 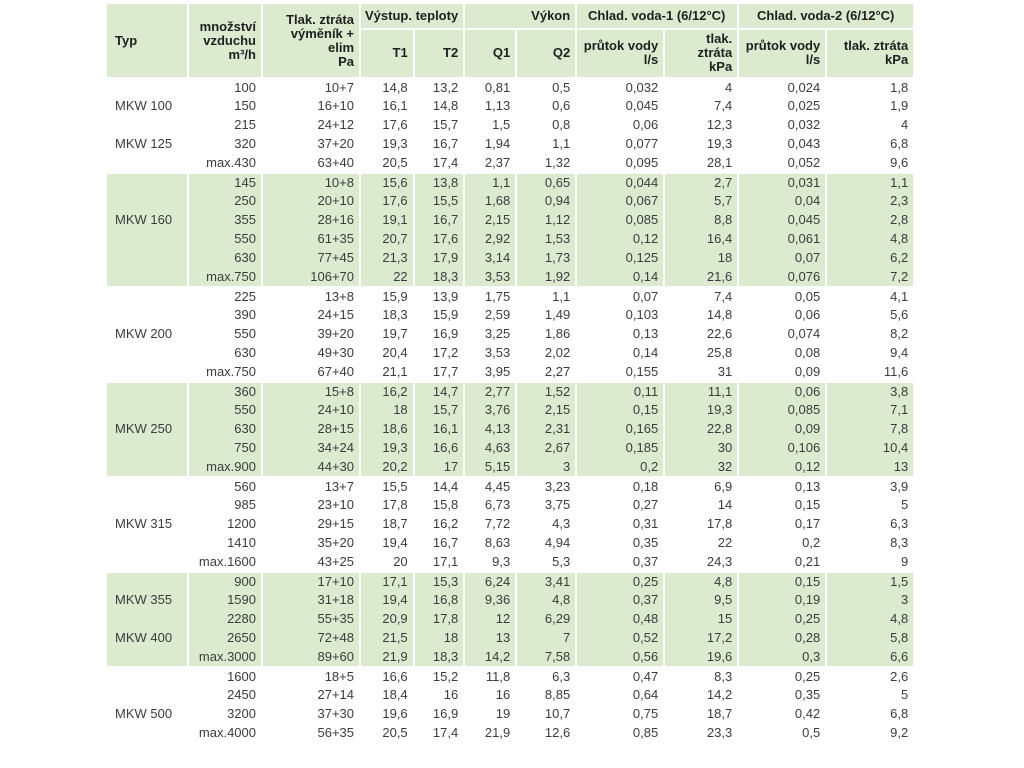 What do you see at coordinates (245, 504) in the screenshot?
I see `data-cell: 985` at bounding box center [245, 504].